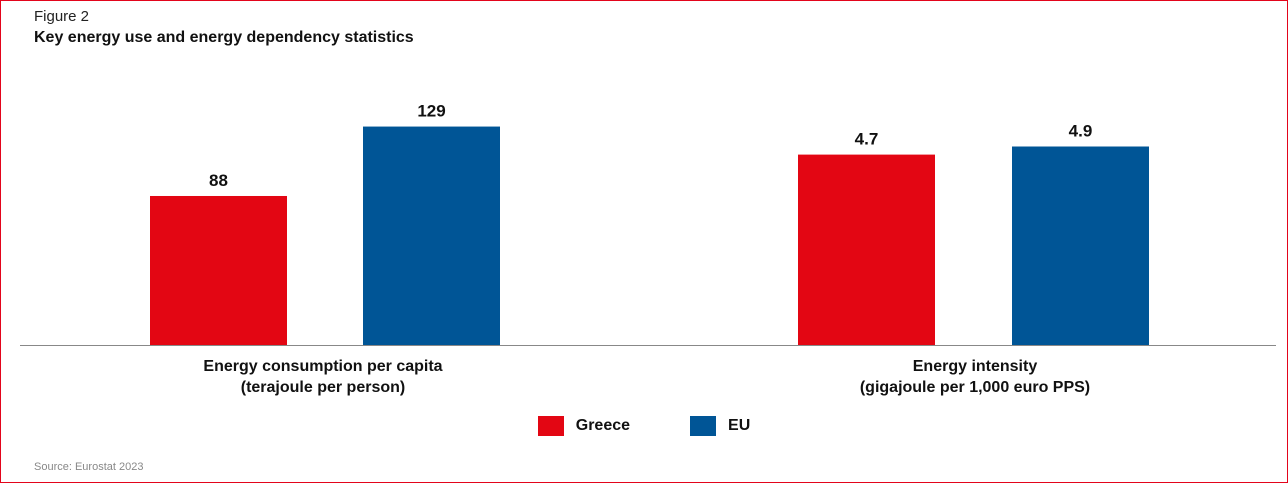 This screenshot has height=483, width=1288. Describe the element at coordinates (720, 426) in the screenshot. I see `legend-item-eu: EU` at that location.